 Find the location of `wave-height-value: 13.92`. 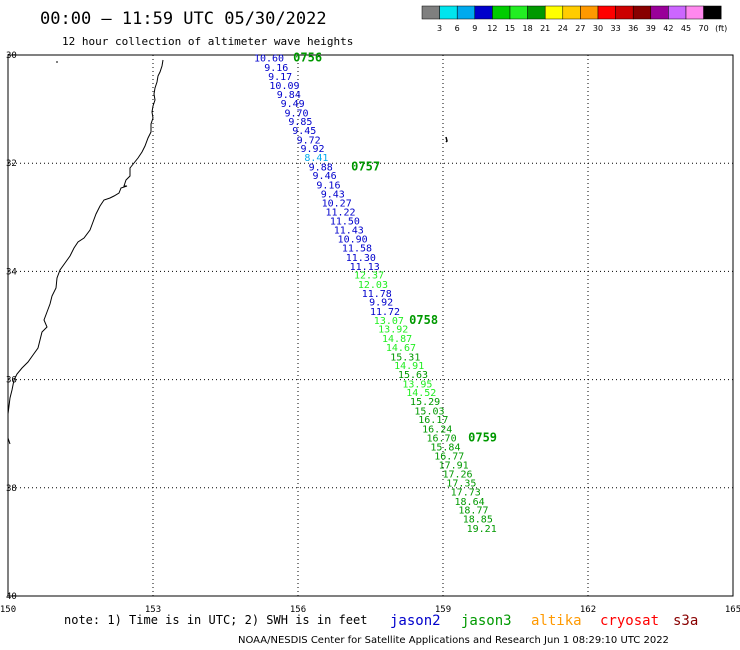

wave-height-value: 13.92 is located at coordinates (393, 330).